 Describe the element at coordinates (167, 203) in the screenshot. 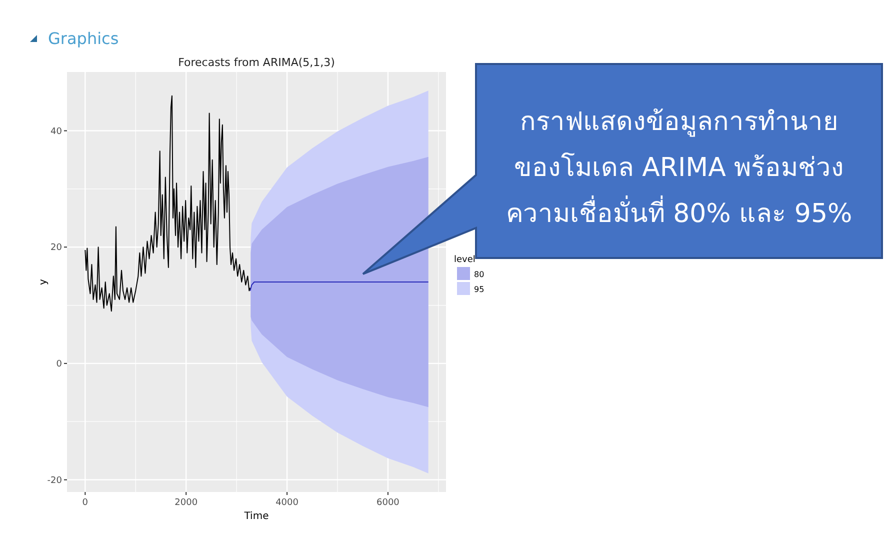

I see `line-series` at that location.